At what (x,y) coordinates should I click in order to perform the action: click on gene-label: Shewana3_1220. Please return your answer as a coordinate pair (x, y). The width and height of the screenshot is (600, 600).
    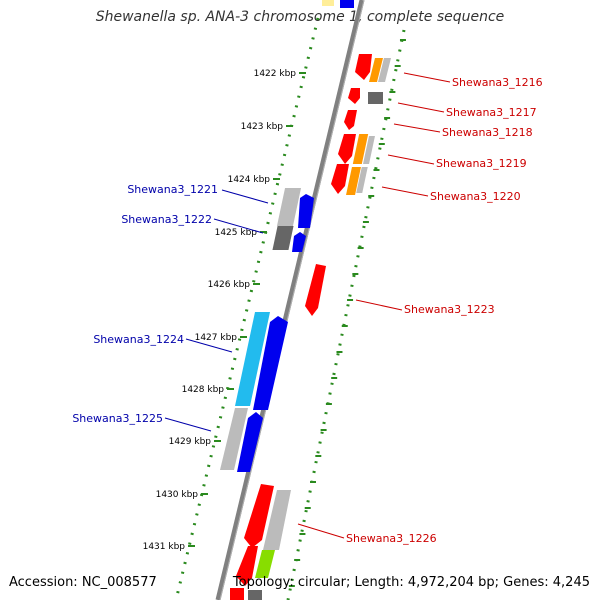
    Looking at the image, I should click on (475, 196).